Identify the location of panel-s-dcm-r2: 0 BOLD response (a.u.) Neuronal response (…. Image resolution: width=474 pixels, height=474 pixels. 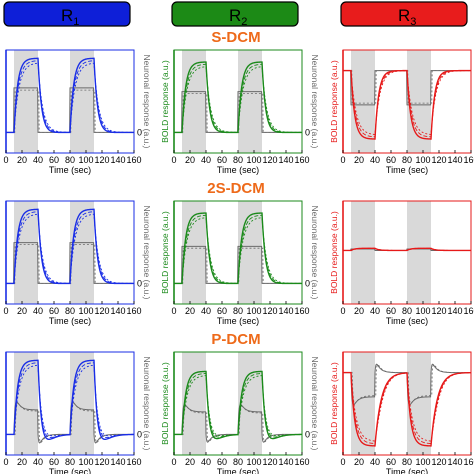
(240, 112).